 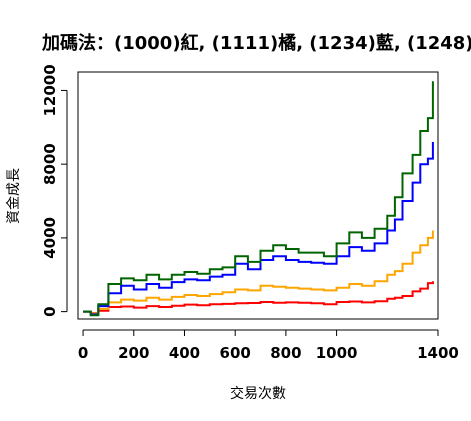 I want to click on x-tick-label: 400, so click(x=184, y=353).